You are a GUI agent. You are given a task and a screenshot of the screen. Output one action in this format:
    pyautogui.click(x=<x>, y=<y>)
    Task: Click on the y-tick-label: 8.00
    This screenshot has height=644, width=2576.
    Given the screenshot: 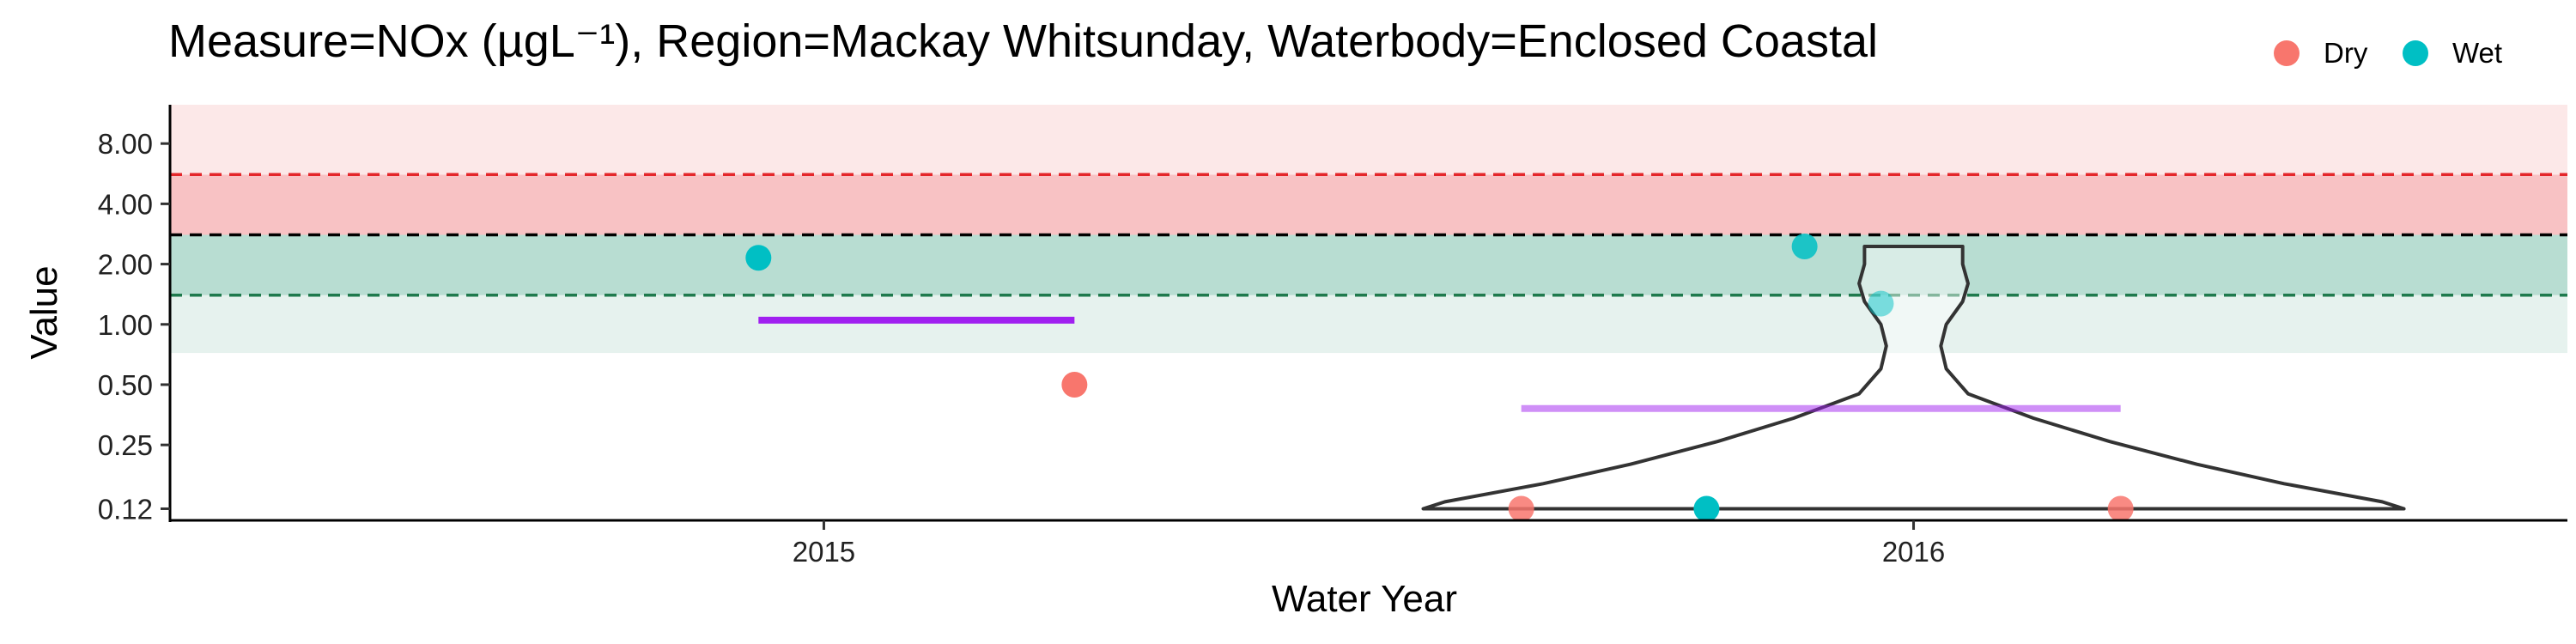 What is the action you would take?
    pyautogui.click(x=126, y=144)
    